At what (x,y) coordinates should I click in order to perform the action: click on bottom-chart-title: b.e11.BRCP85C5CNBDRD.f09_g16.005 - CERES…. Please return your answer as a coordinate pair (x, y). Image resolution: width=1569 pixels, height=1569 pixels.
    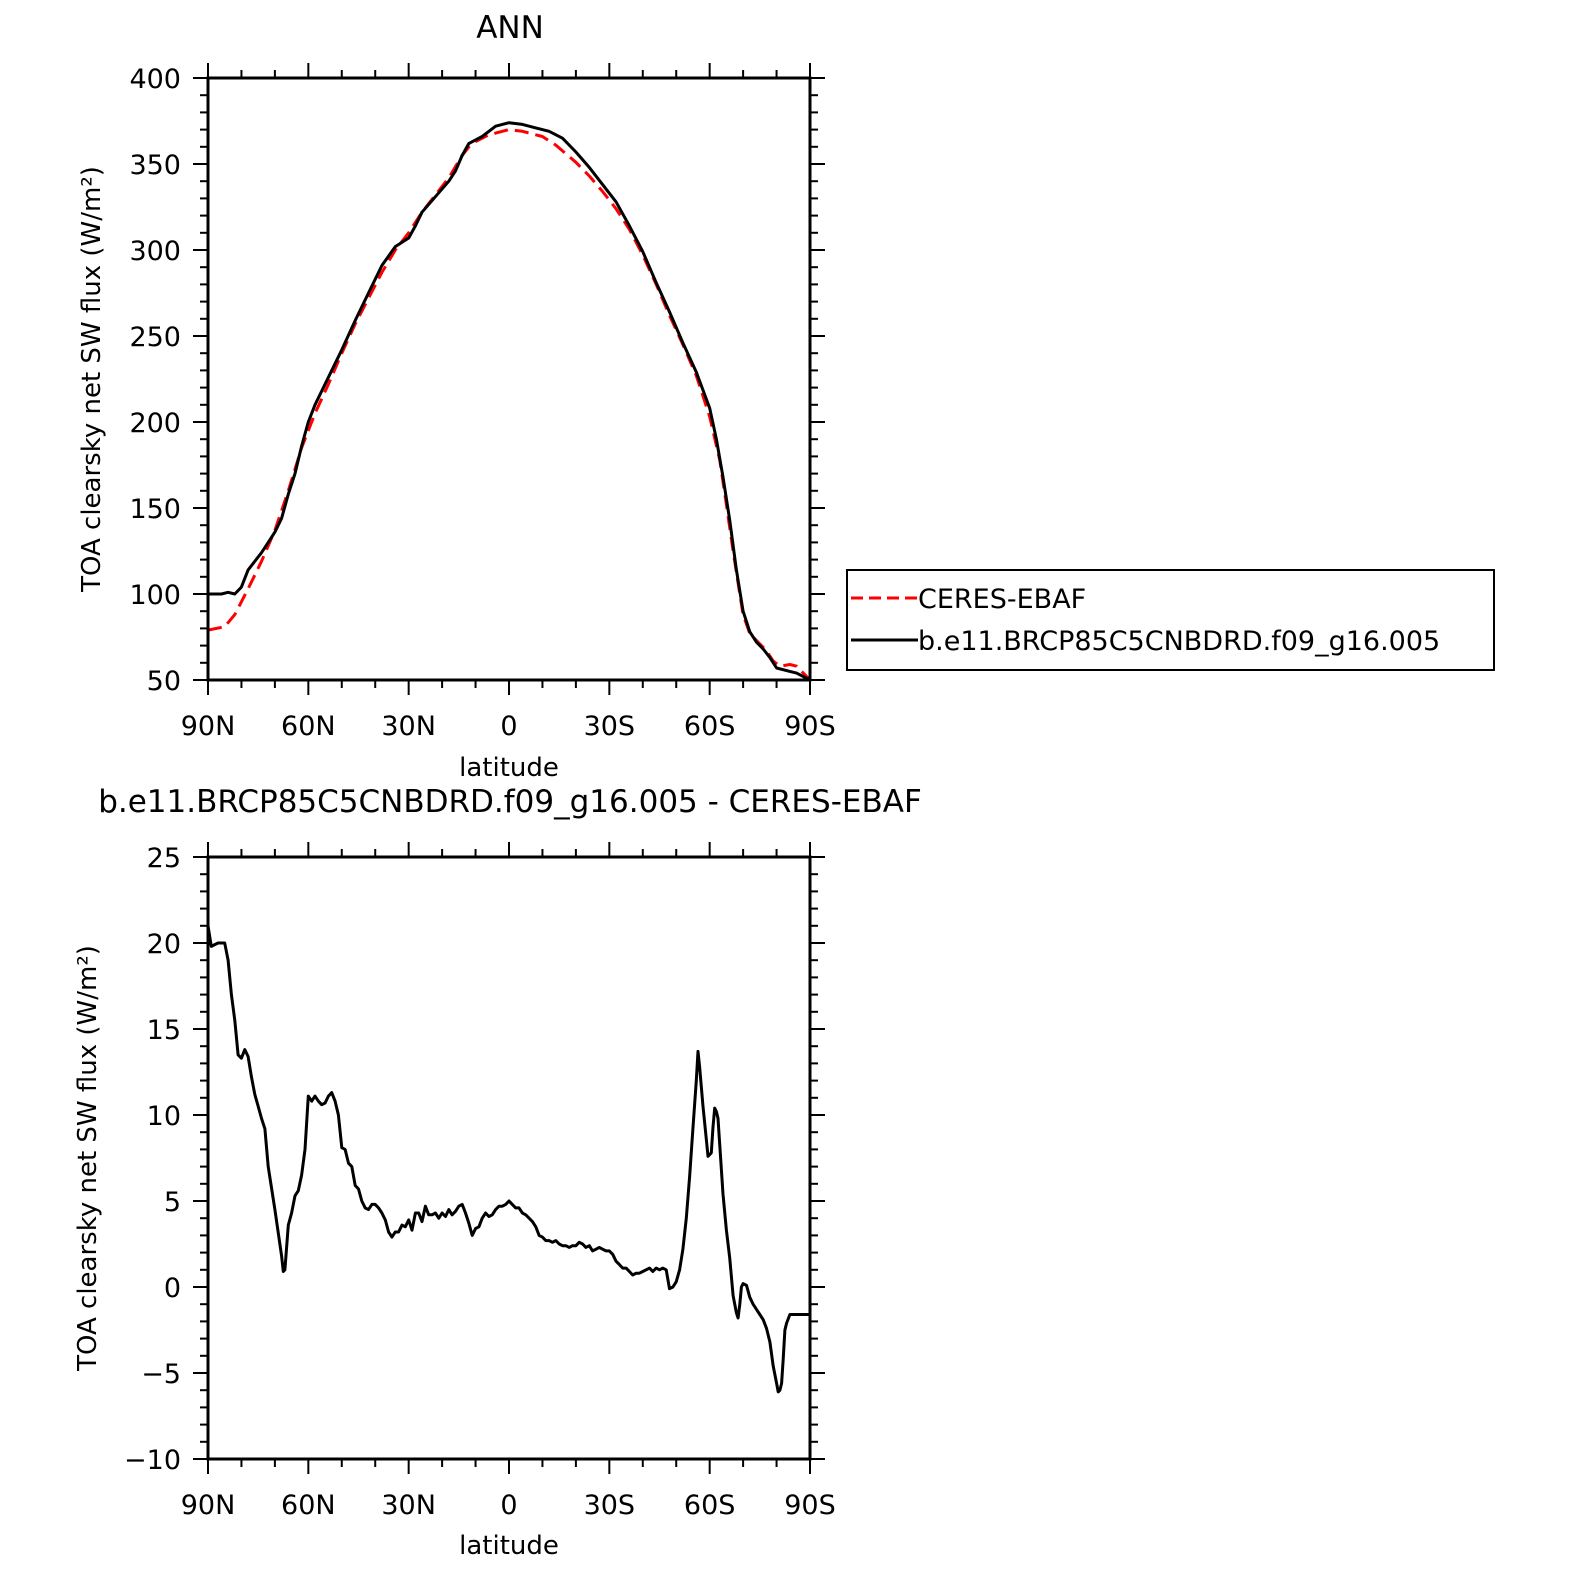
    Looking at the image, I should click on (510, 802).